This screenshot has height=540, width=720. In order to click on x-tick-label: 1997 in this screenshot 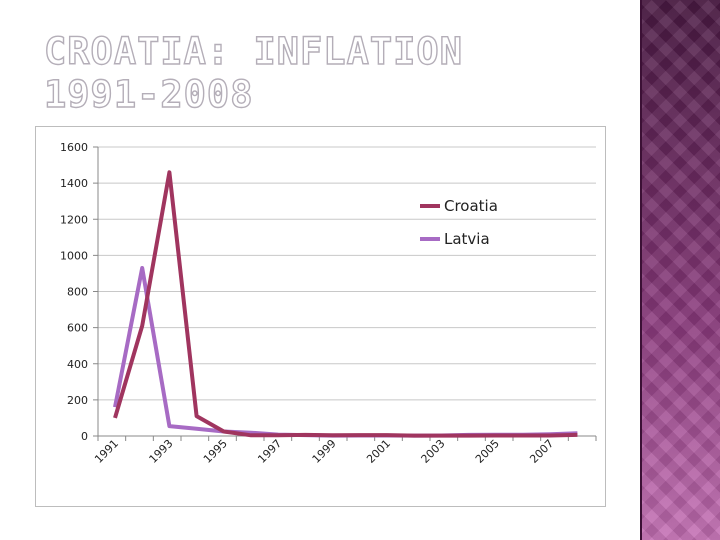, I will do `click(269, 451)`.